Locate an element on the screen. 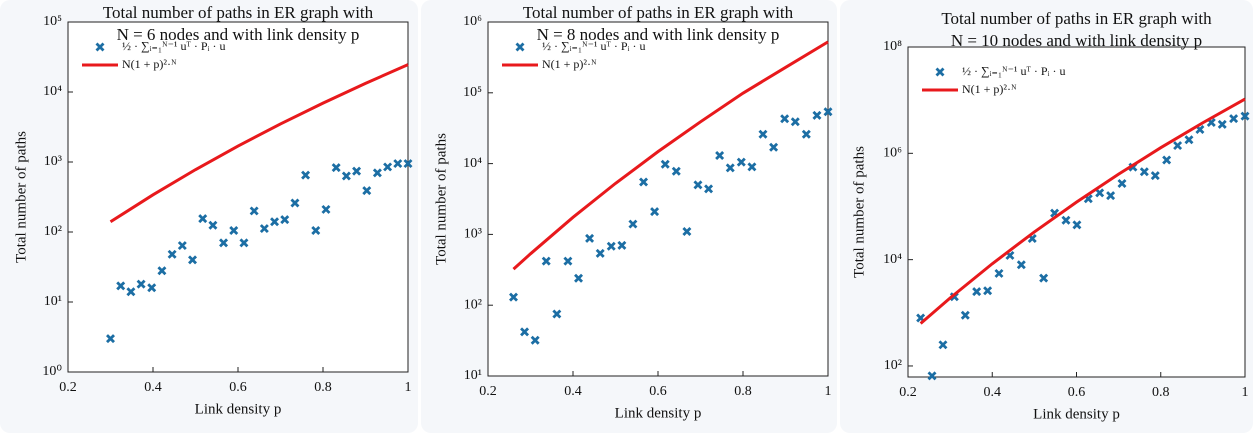 Image resolution: width=1253 pixels, height=433 pixels. chart-title: N = 10 nodes and with link density p is located at coordinates (1076, 40).